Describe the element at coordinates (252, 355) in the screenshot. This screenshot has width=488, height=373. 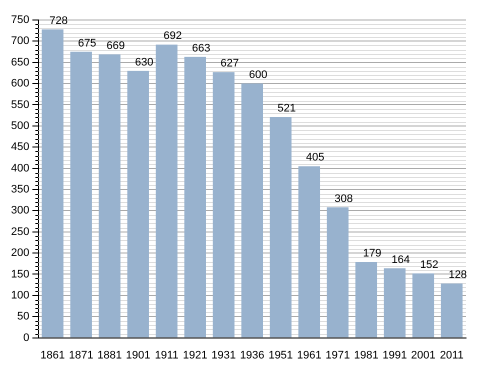
I see `x-tick-label: 1936` at that location.